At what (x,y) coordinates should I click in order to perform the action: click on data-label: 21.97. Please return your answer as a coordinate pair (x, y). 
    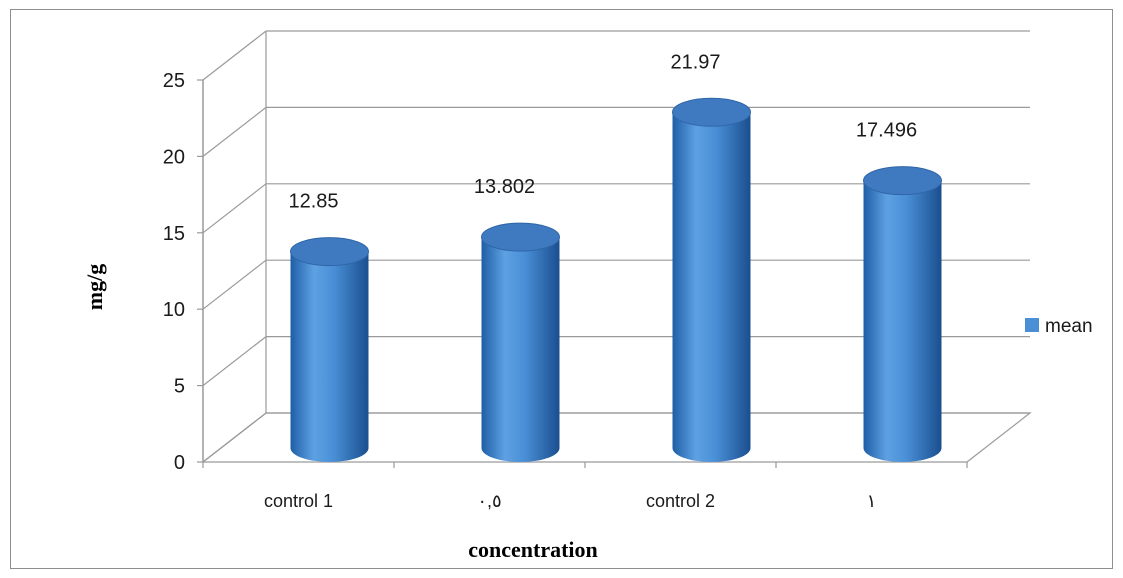
    Looking at the image, I should click on (695, 62).